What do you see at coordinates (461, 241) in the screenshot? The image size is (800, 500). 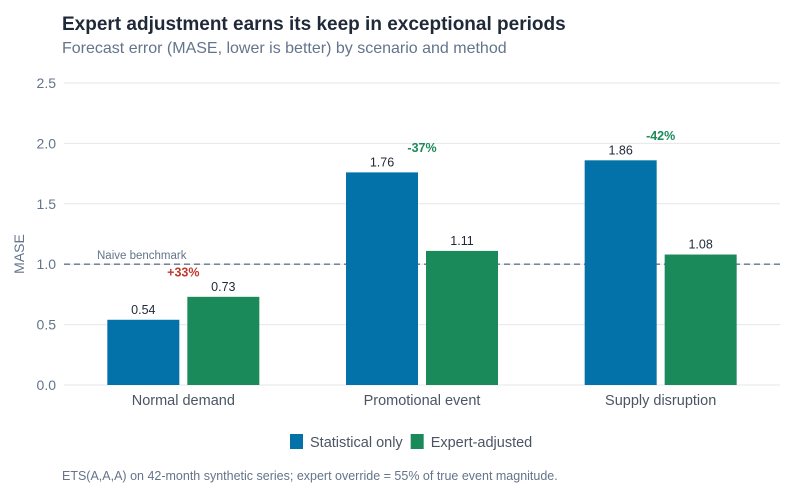 I see `bar-value-label: 1.11` at bounding box center [461, 241].